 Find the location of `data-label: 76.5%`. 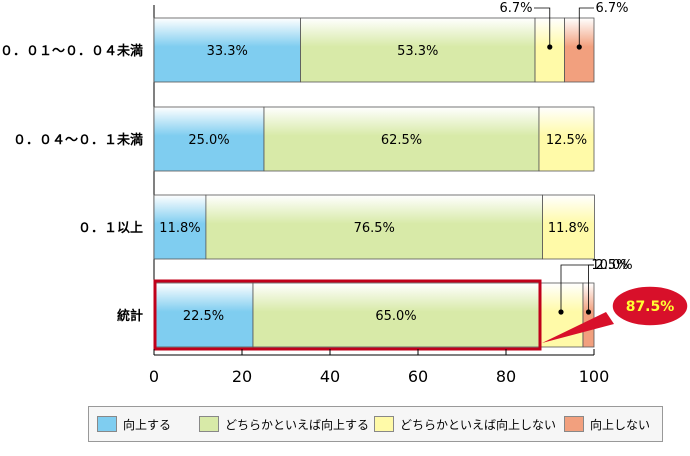

data-label: 76.5% is located at coordinates (374, 228).